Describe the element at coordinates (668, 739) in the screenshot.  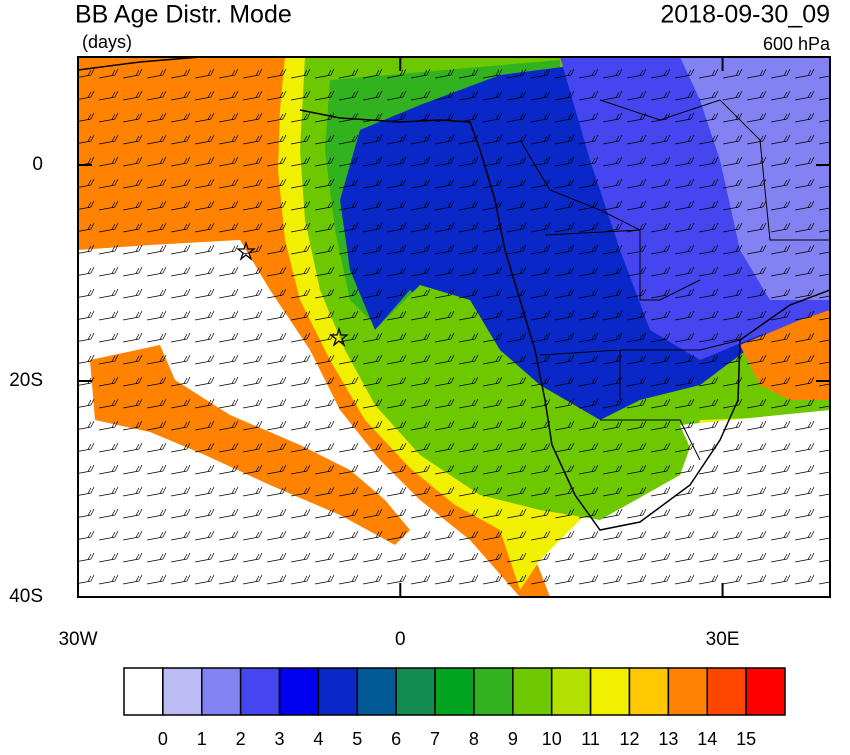
I see `colorbar-label: 13` at that location.